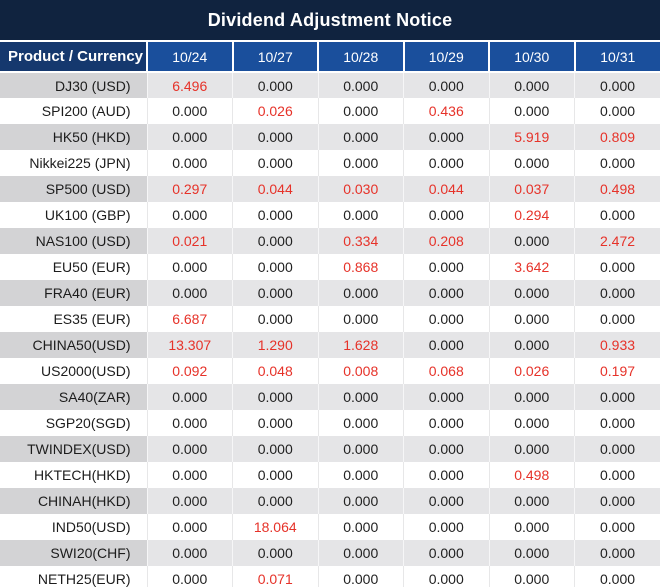 This screenshot has height=587, width=660. Describe the element at coordinates (73, 527) in the screenshot. I see `product-cell: IND50(USD)` at that location.